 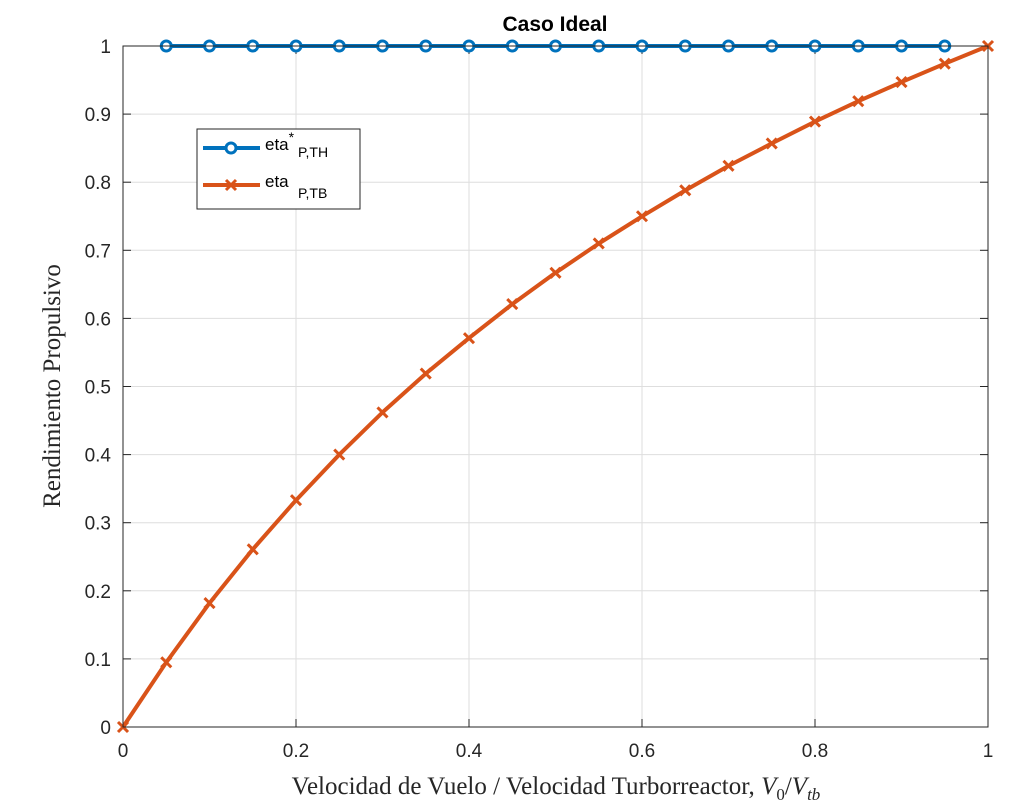 I want to click on y-tick-label: 1, so click(x=105, y=47).